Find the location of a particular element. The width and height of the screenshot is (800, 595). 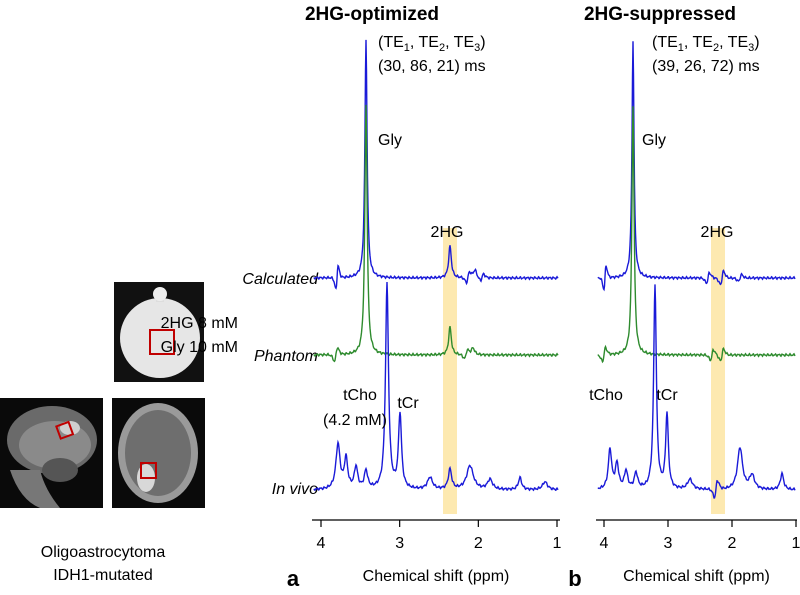

tumor-label: IDH1-mutated is located at coordinates (103, 575).